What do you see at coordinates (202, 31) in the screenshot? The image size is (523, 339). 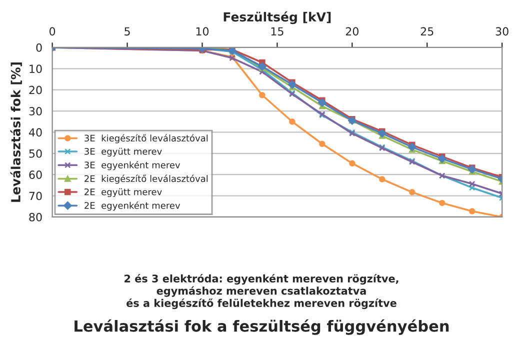 I see `x-tick-label: 10` at bounding box center [202, 31].